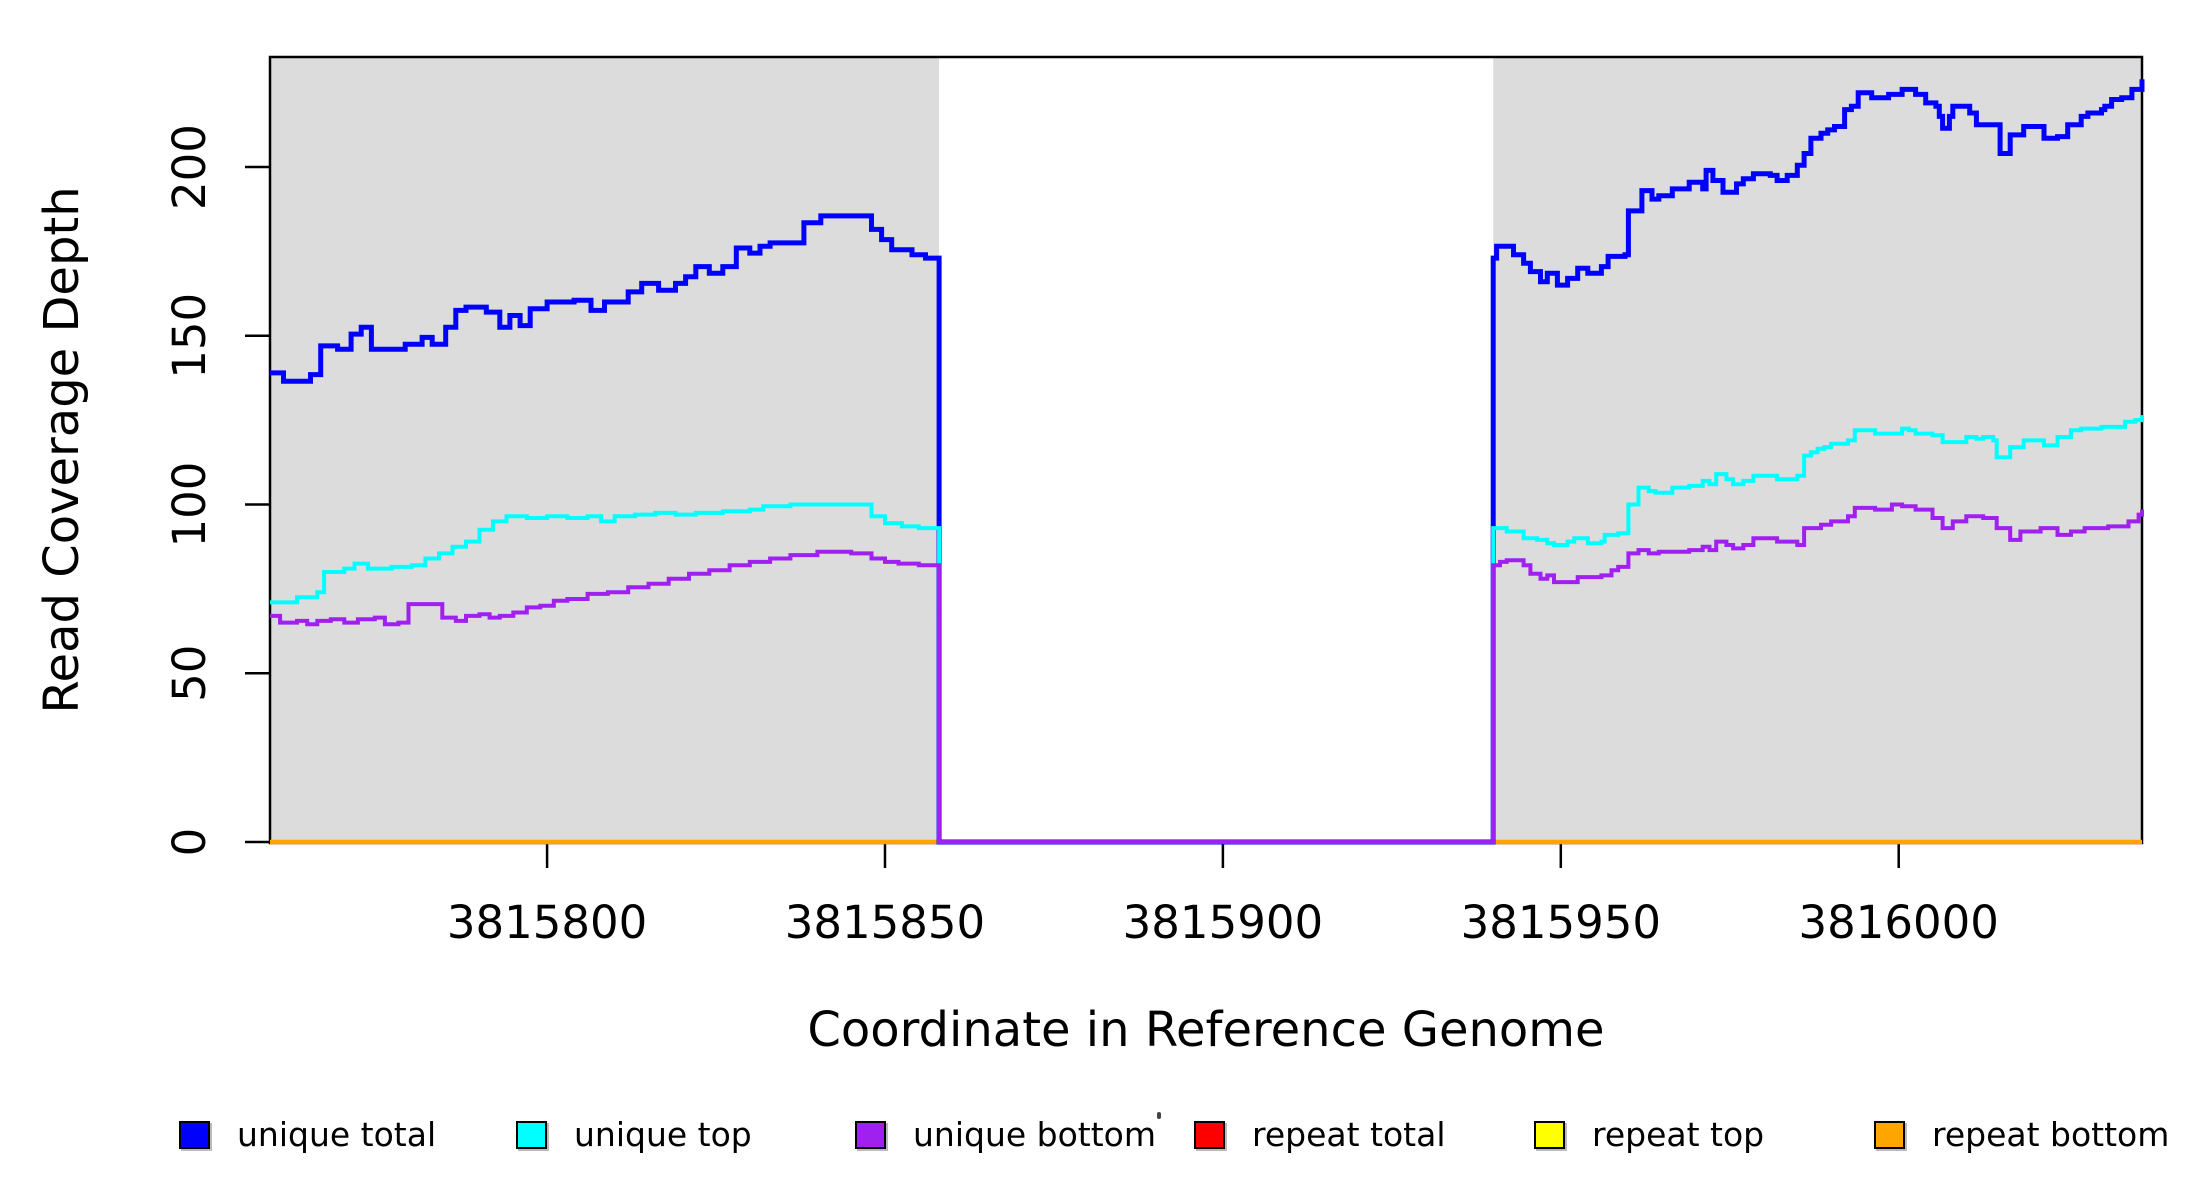 This screenshot has width=2200, height=1200. I want to click on x-tick-label: 3815850, so click(885, 922).